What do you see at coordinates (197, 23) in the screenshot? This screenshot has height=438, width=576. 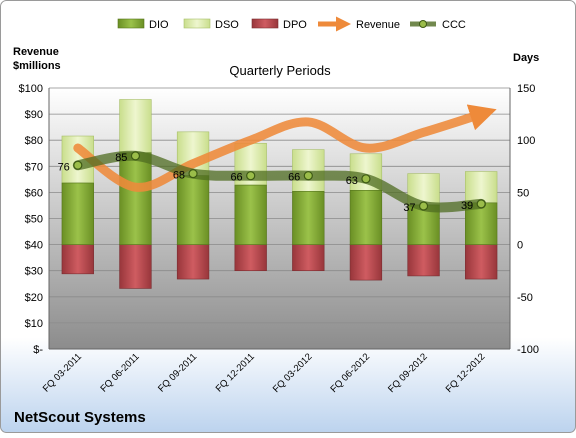 I see `legend-swatch-dso` at bounding box center [197, 23].